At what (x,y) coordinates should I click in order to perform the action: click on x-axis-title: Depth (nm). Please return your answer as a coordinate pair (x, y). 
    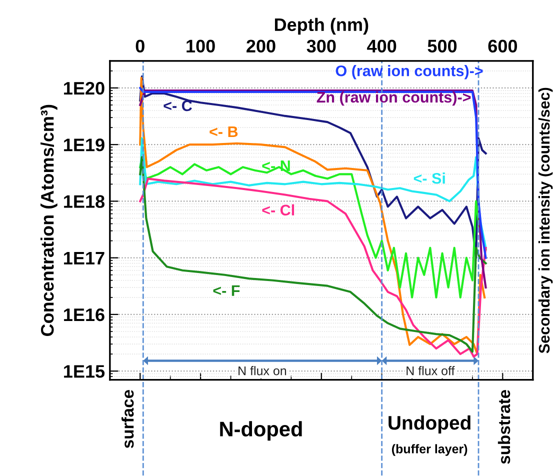
    Looking at the image, I should click on (321, 26).